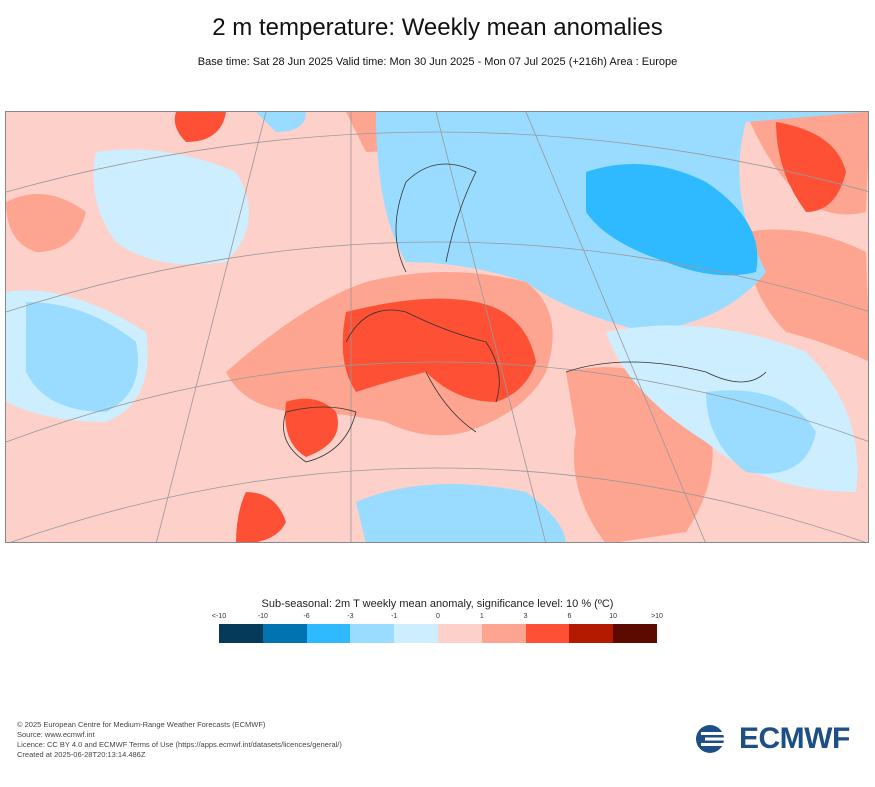 Image resolution: width=875 pixels, height=787 pixels. I want to click on legend-tick: 0, so click(438, 616).